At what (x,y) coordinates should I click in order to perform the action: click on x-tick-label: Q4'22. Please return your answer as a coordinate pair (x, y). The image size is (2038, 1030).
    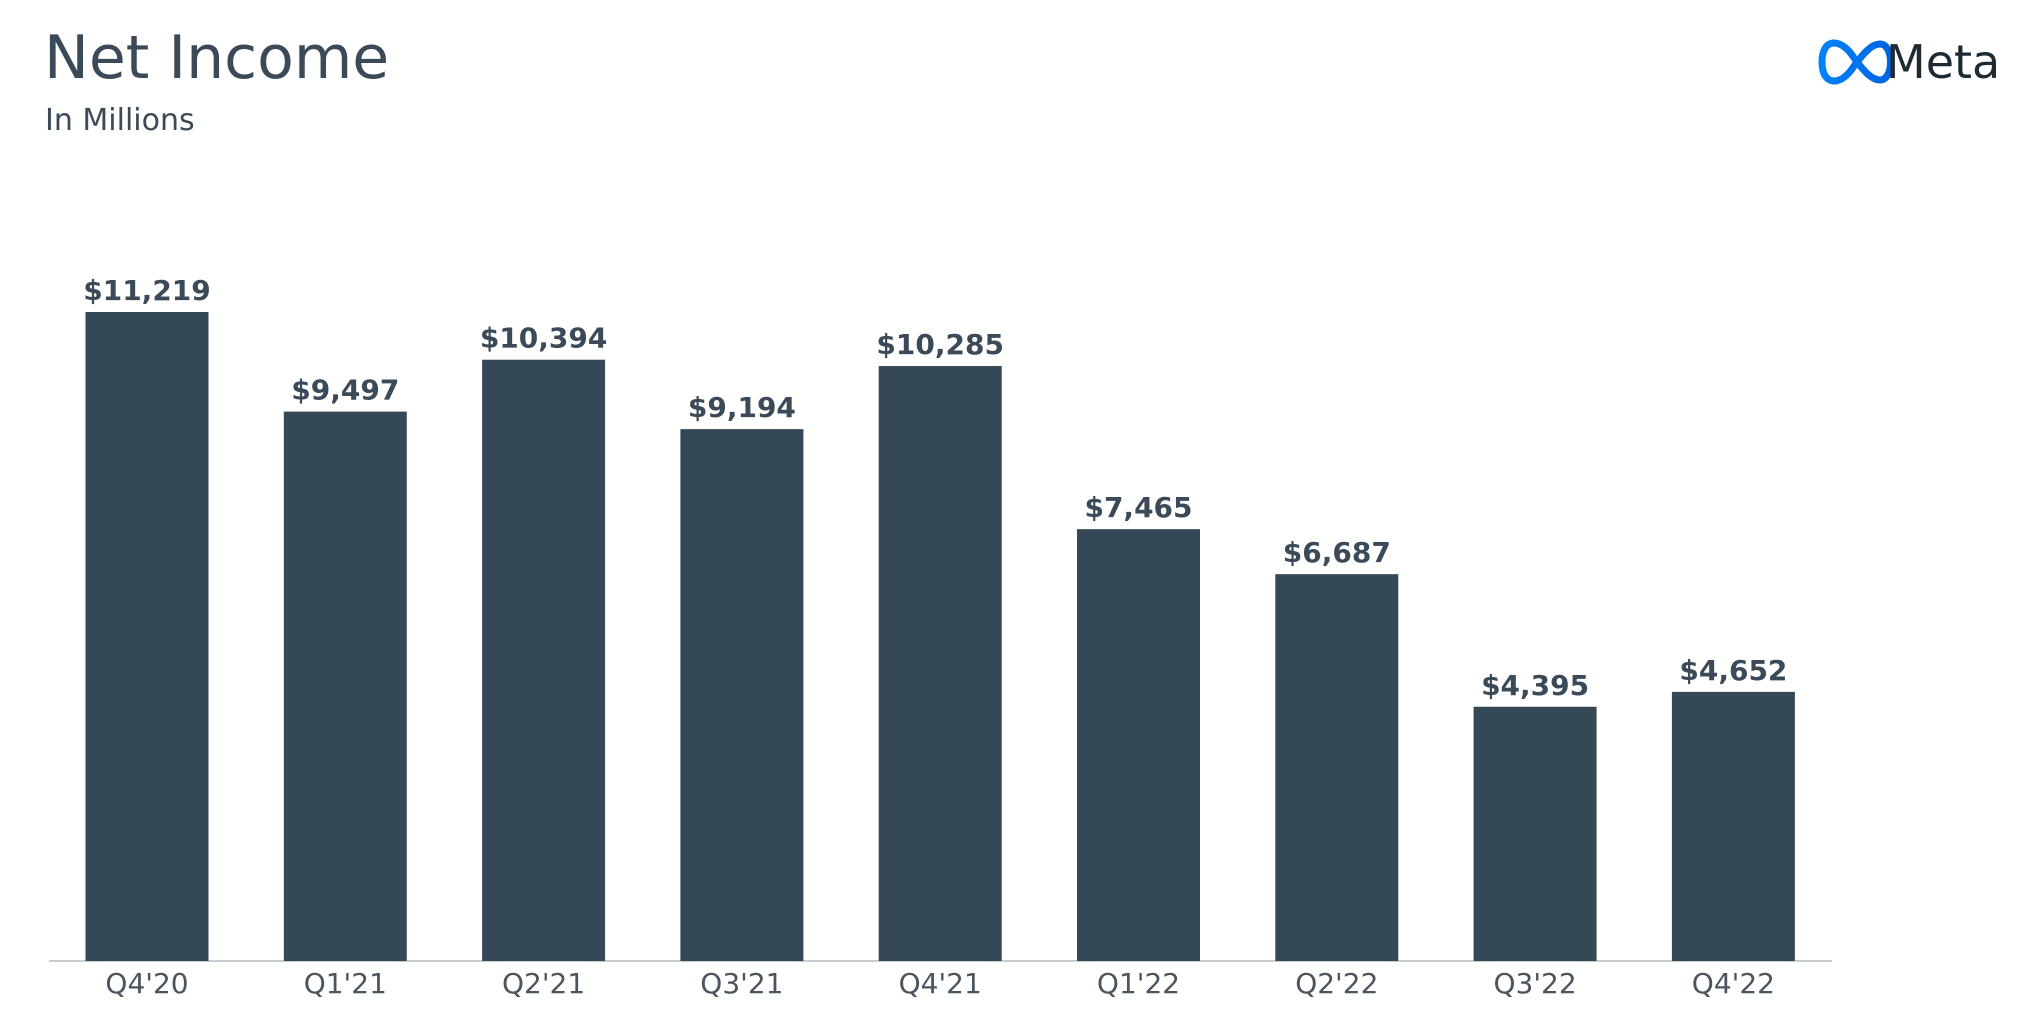
    Looking at the image, I should click on (1733, 983).